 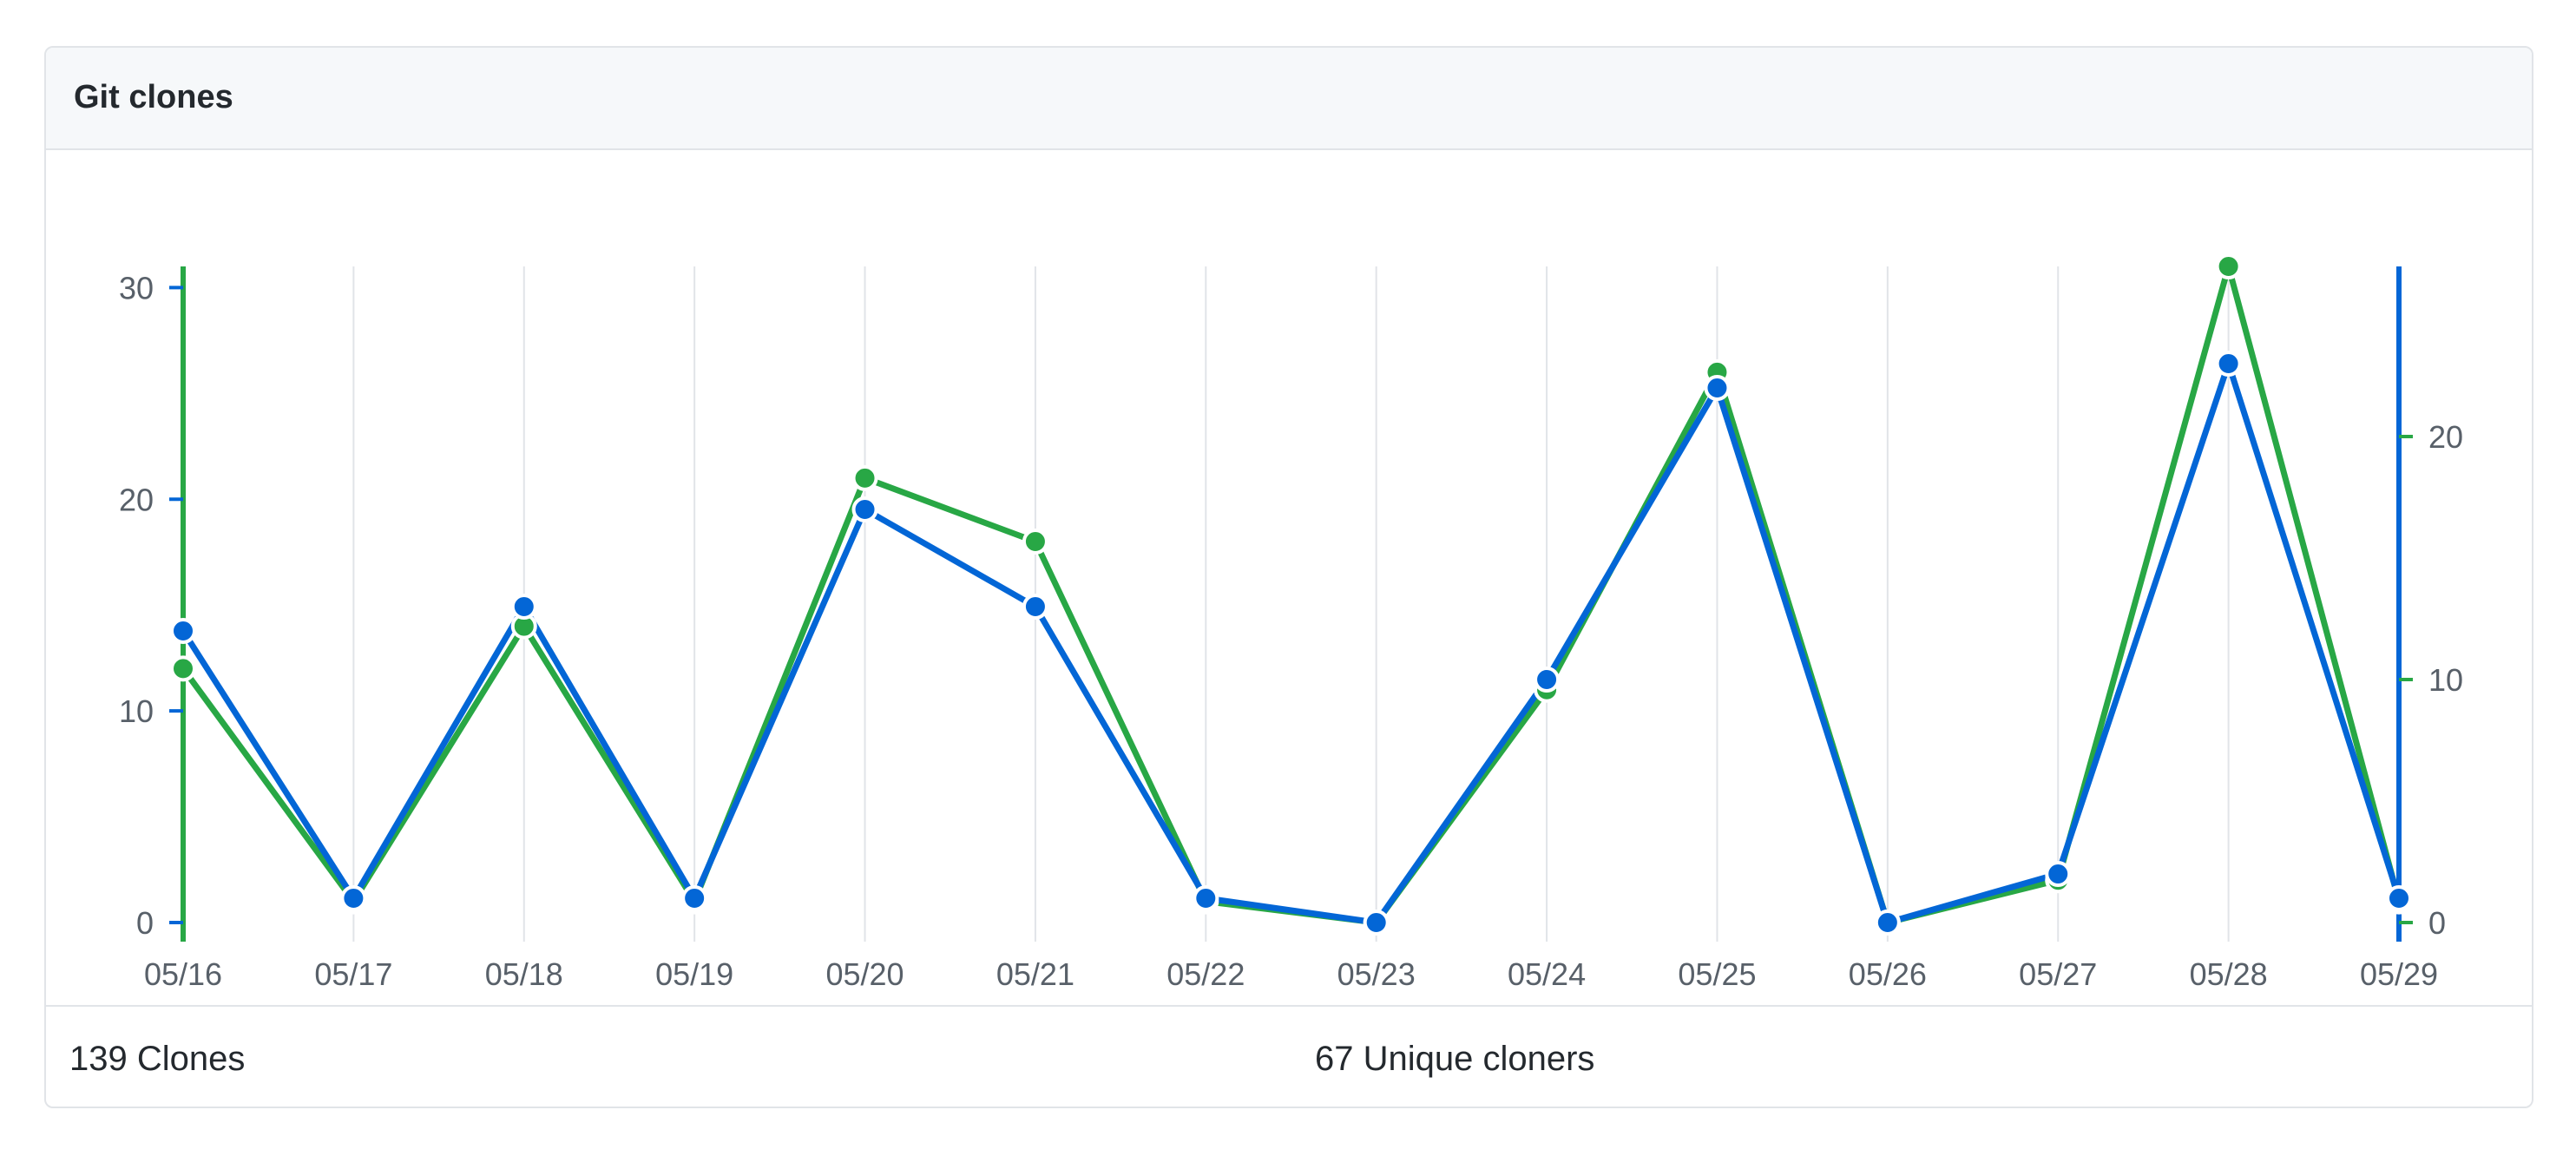 What do you see at coordinates (1717, 974) in the screenshot?
I see `x-tick-label: 05/25` at bounding box center [1717, 974].